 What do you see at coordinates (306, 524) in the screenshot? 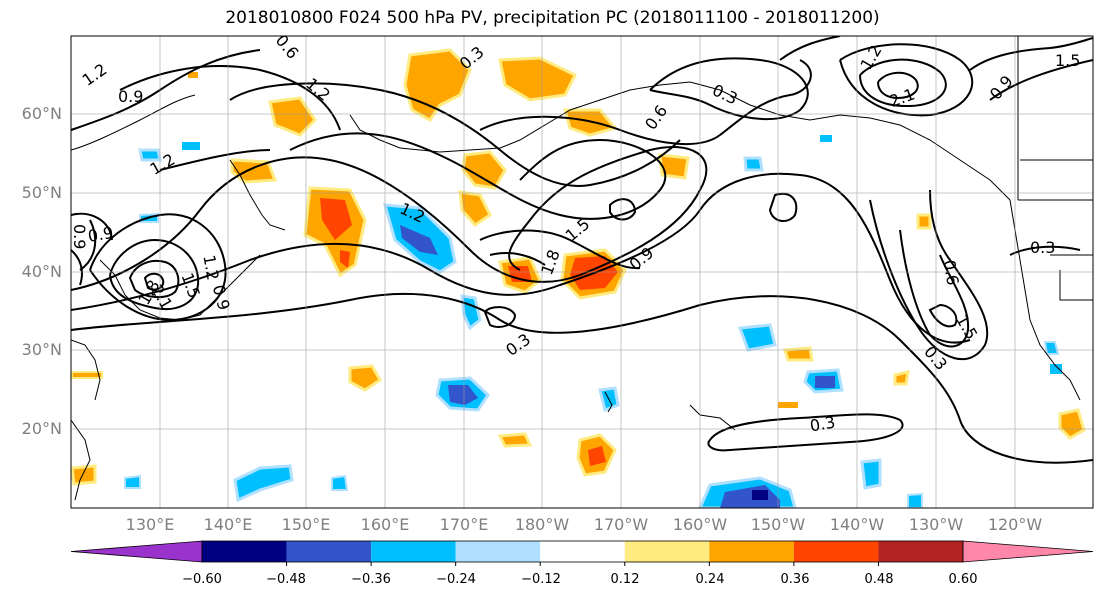
I see `lon-label: 150°E` at bounding box center [306, 524].